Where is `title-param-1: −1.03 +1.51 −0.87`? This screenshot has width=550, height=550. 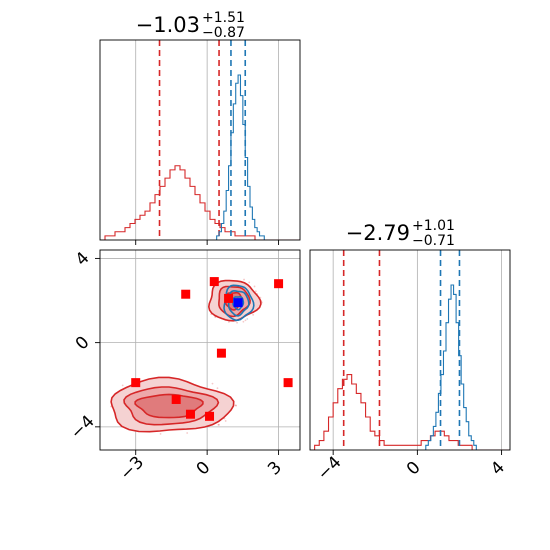 title-param-1: −1.03 +1.51 −0.87 is located at coordinates (190, 25).